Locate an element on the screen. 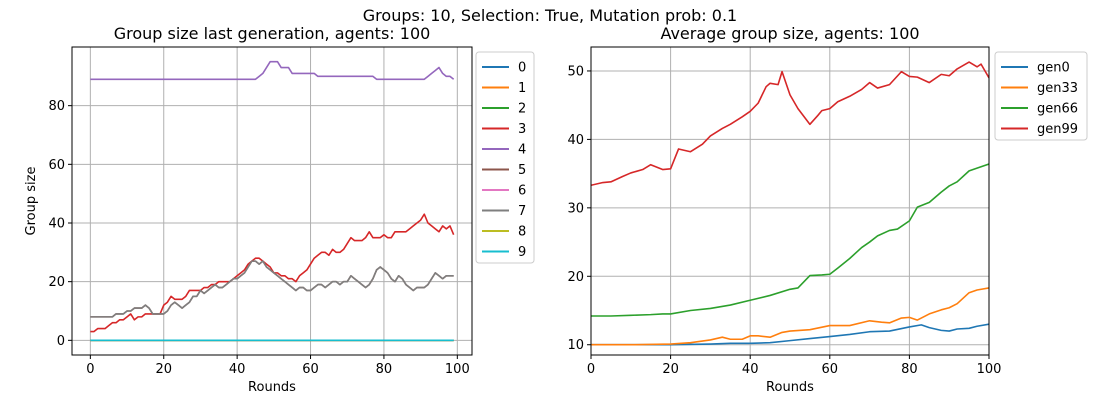 The height and width of the screenshot is (400, 1100). legend: gen0 gen33 gen66 gen99 is located at coordinates (1041, 96).